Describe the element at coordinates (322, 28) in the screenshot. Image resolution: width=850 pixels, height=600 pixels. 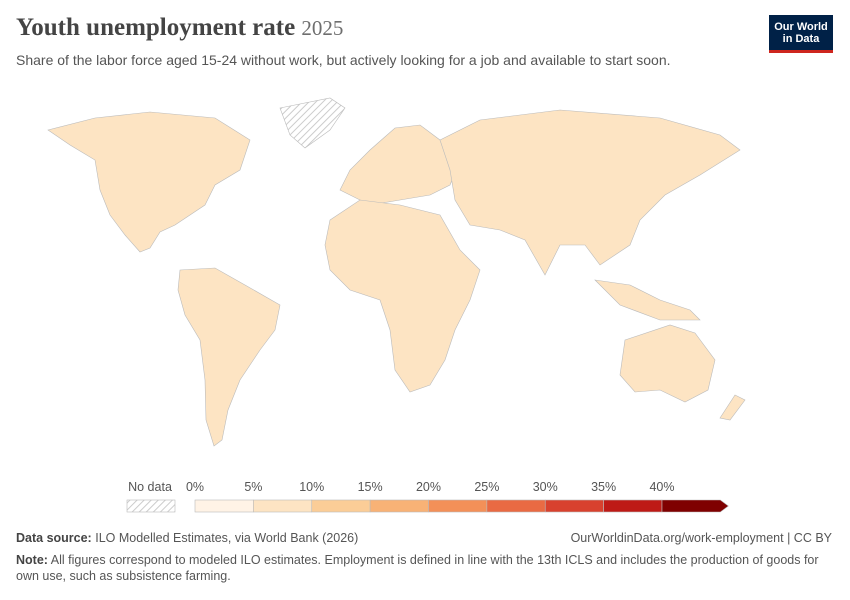
I see `title-year: 2025` at that location.